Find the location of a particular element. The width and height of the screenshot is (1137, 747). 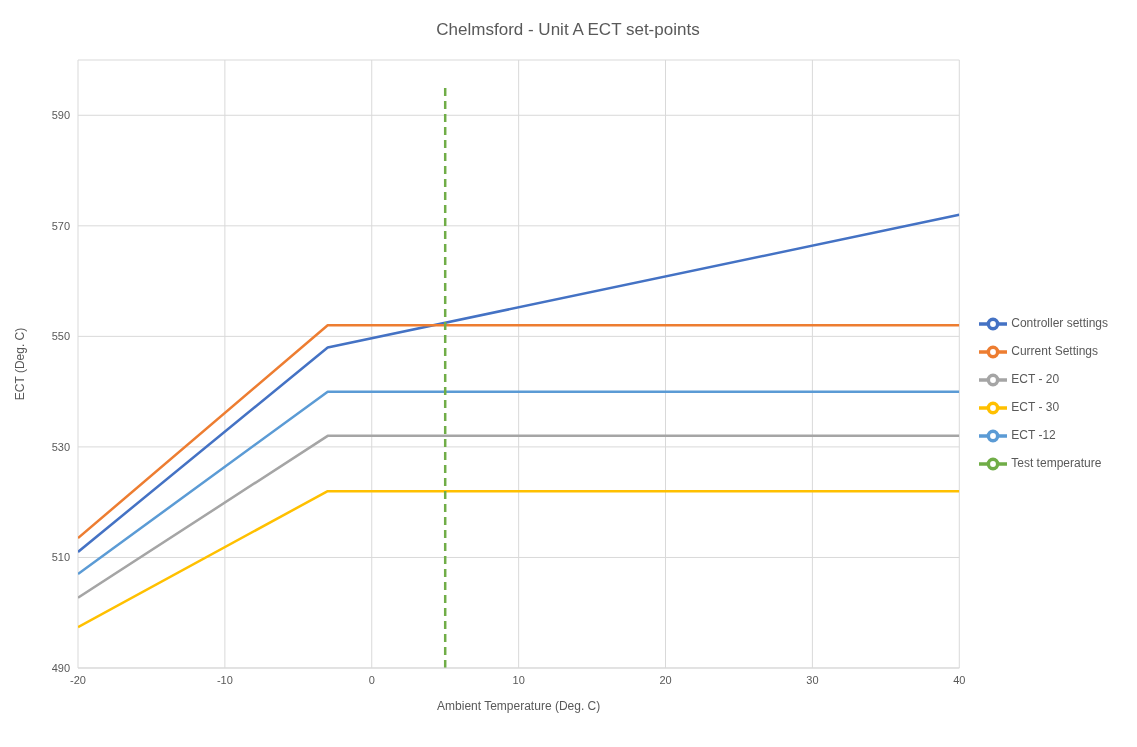

legend-label: ECT - 20 is located at coordinates (1035, 379).